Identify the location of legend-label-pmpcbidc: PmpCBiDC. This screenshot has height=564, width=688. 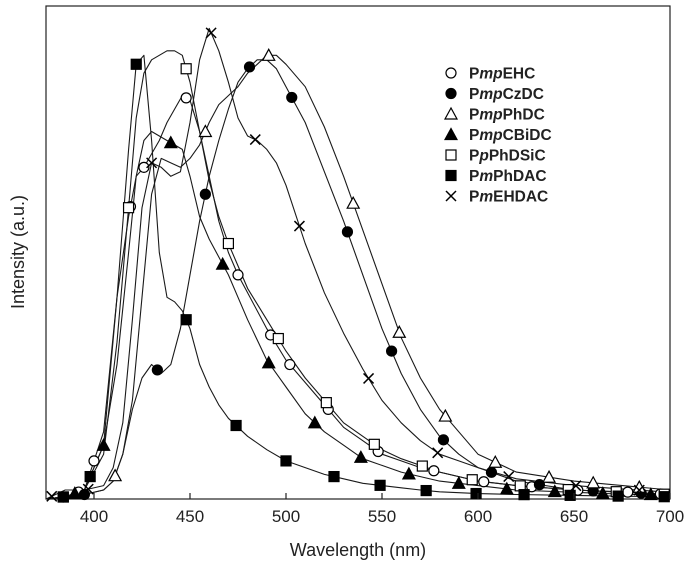
(510, 135).